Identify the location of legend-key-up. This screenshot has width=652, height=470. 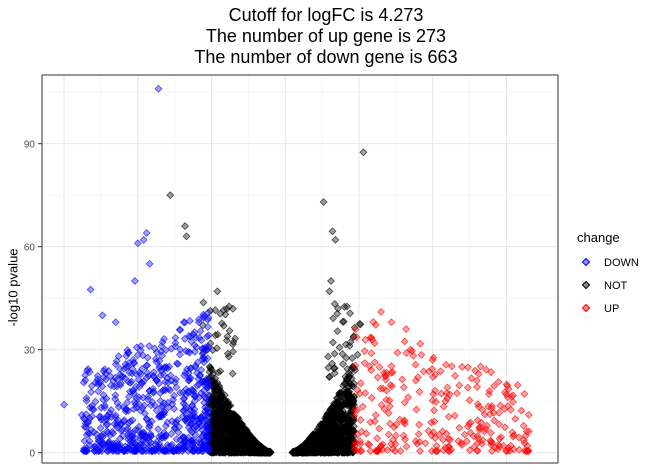
(587, 309).